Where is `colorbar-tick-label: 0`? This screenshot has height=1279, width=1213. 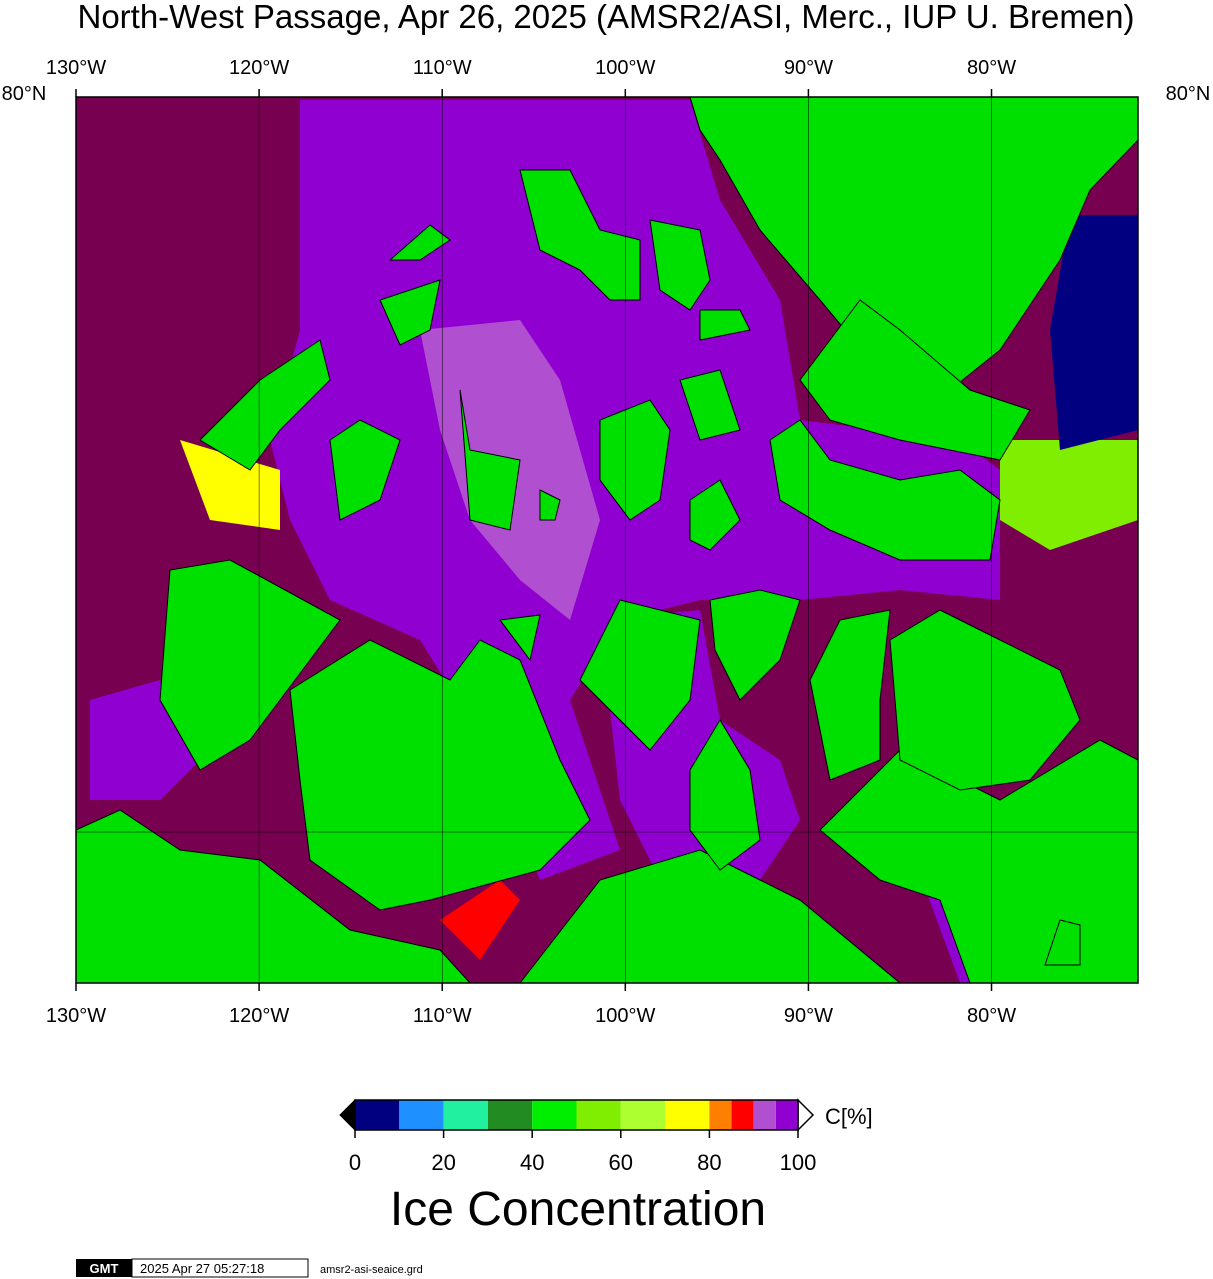
colorbar-tick-label: 0 is located at coordinates (355, 1162).